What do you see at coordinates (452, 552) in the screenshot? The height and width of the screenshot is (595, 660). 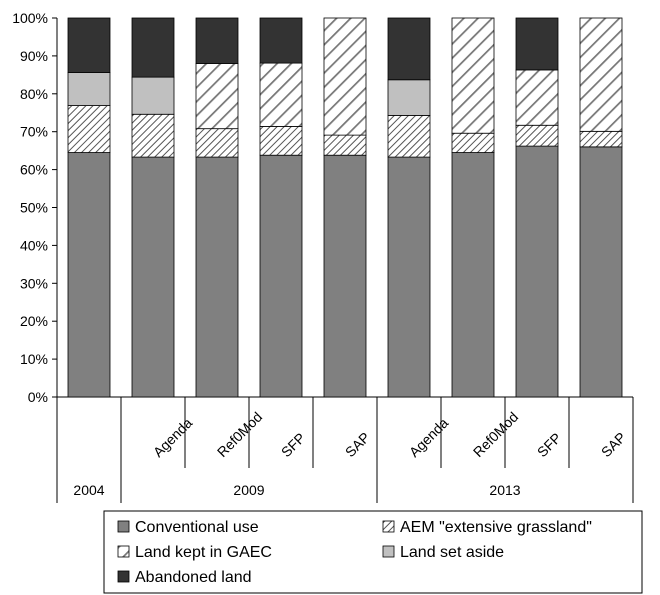 I see `legend-label-3: Land set aside` at bounding box center [452, 552].